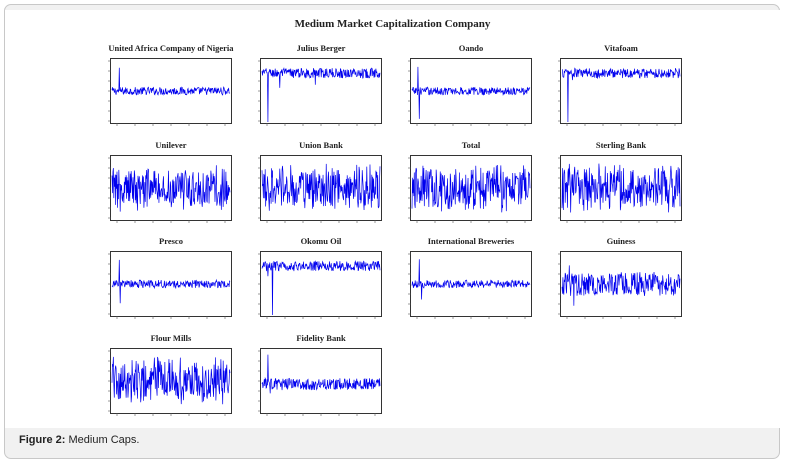 The image size is (785, 464). I want to click on series-line-guiness, so click(621, 285).